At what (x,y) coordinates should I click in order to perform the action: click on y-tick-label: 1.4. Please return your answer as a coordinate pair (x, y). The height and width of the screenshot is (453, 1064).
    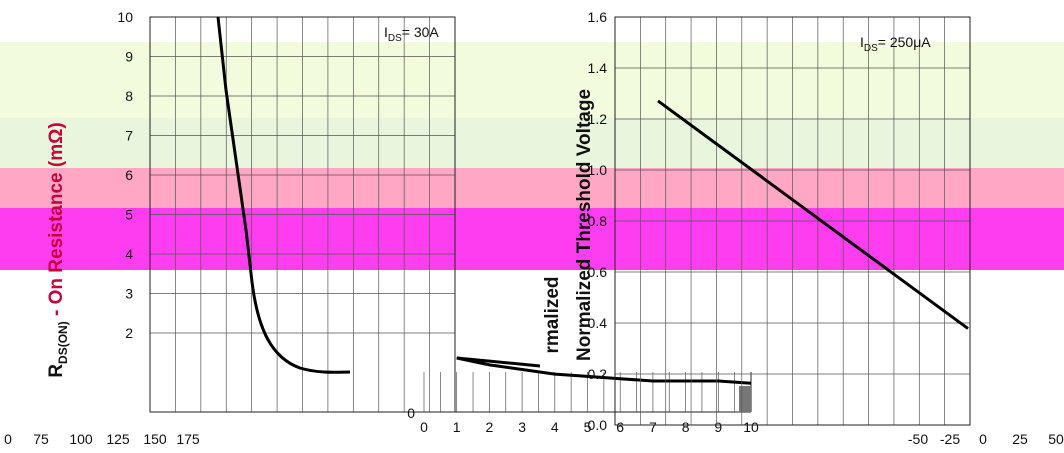
    Looking at the image, I should click on (598, 68).